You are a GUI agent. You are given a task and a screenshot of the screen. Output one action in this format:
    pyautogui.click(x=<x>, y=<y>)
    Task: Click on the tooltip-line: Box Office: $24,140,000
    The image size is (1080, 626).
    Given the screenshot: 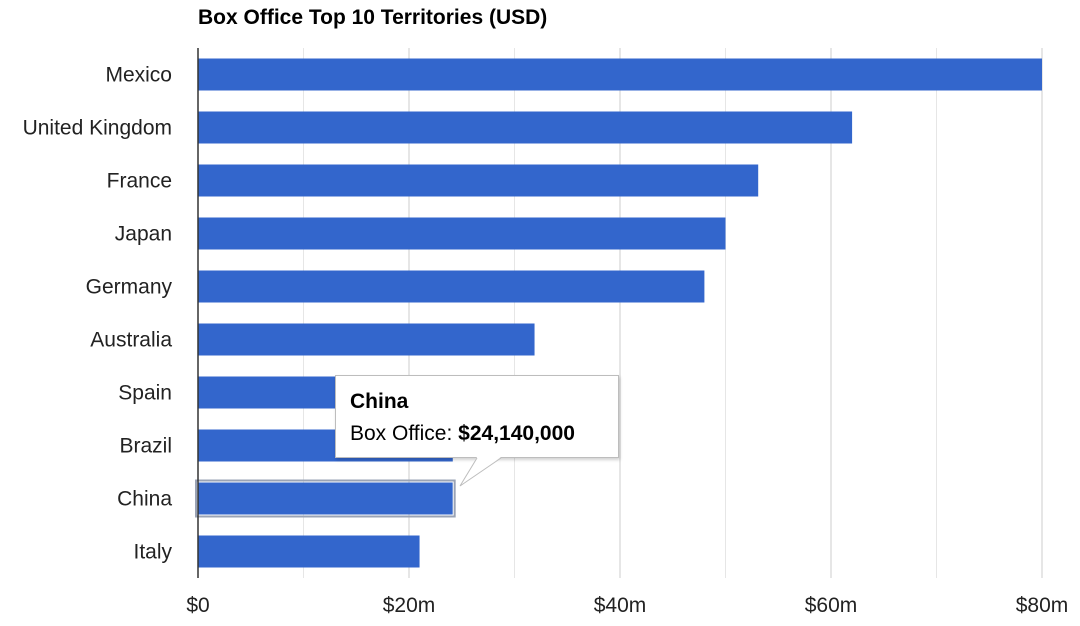 What is the action you would take?
    pyautogui.click(x=462, y=434)
    